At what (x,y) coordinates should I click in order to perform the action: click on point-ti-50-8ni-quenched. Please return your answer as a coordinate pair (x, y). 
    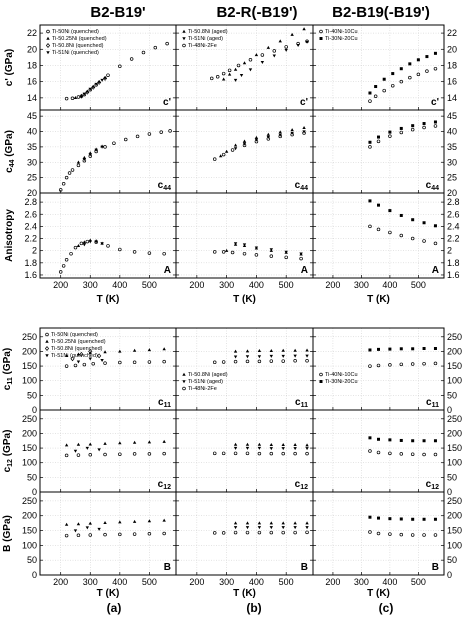
    Looking at the image, I should click on (93, 87).